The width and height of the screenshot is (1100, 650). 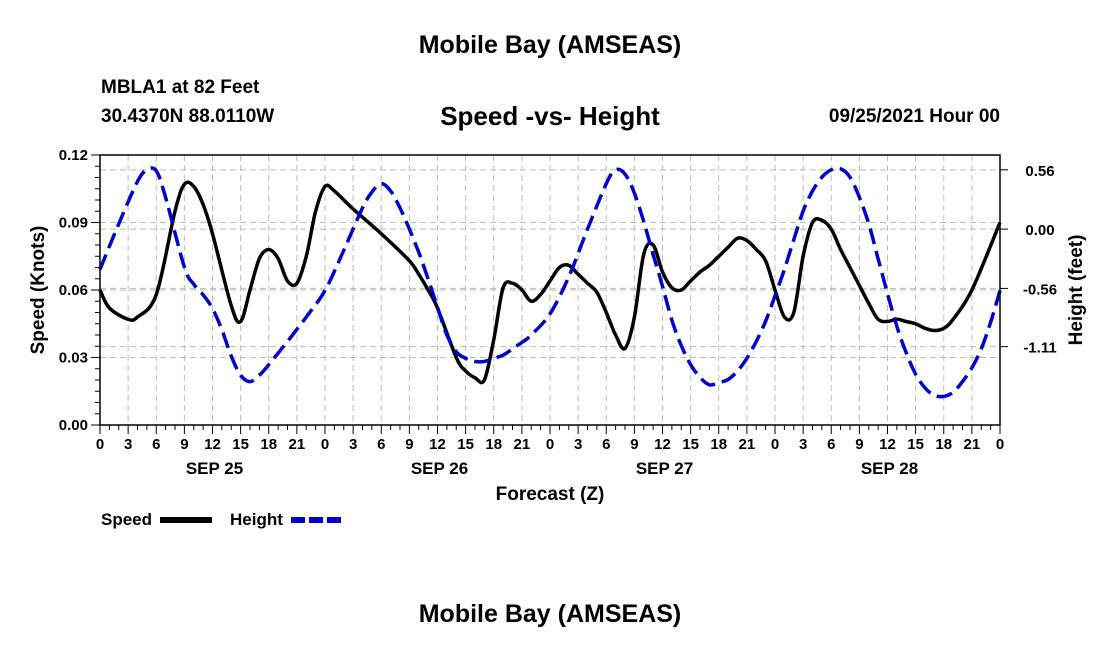 What do you see at coordinates (550, 45) in the screenshot?
I see `top-title: Mobile Bay (AMSEAS)` at bounding box center [550, 45].